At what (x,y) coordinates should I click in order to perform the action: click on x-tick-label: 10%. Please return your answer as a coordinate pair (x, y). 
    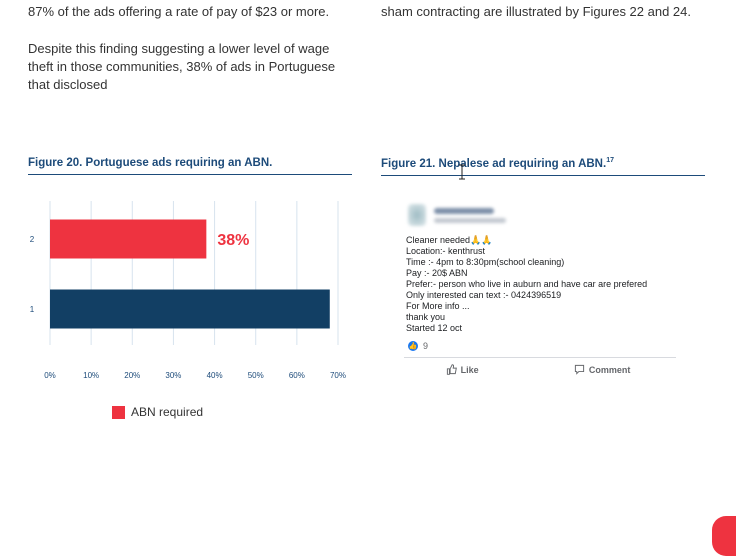
    Looking at the image, I should click on (91, 375).